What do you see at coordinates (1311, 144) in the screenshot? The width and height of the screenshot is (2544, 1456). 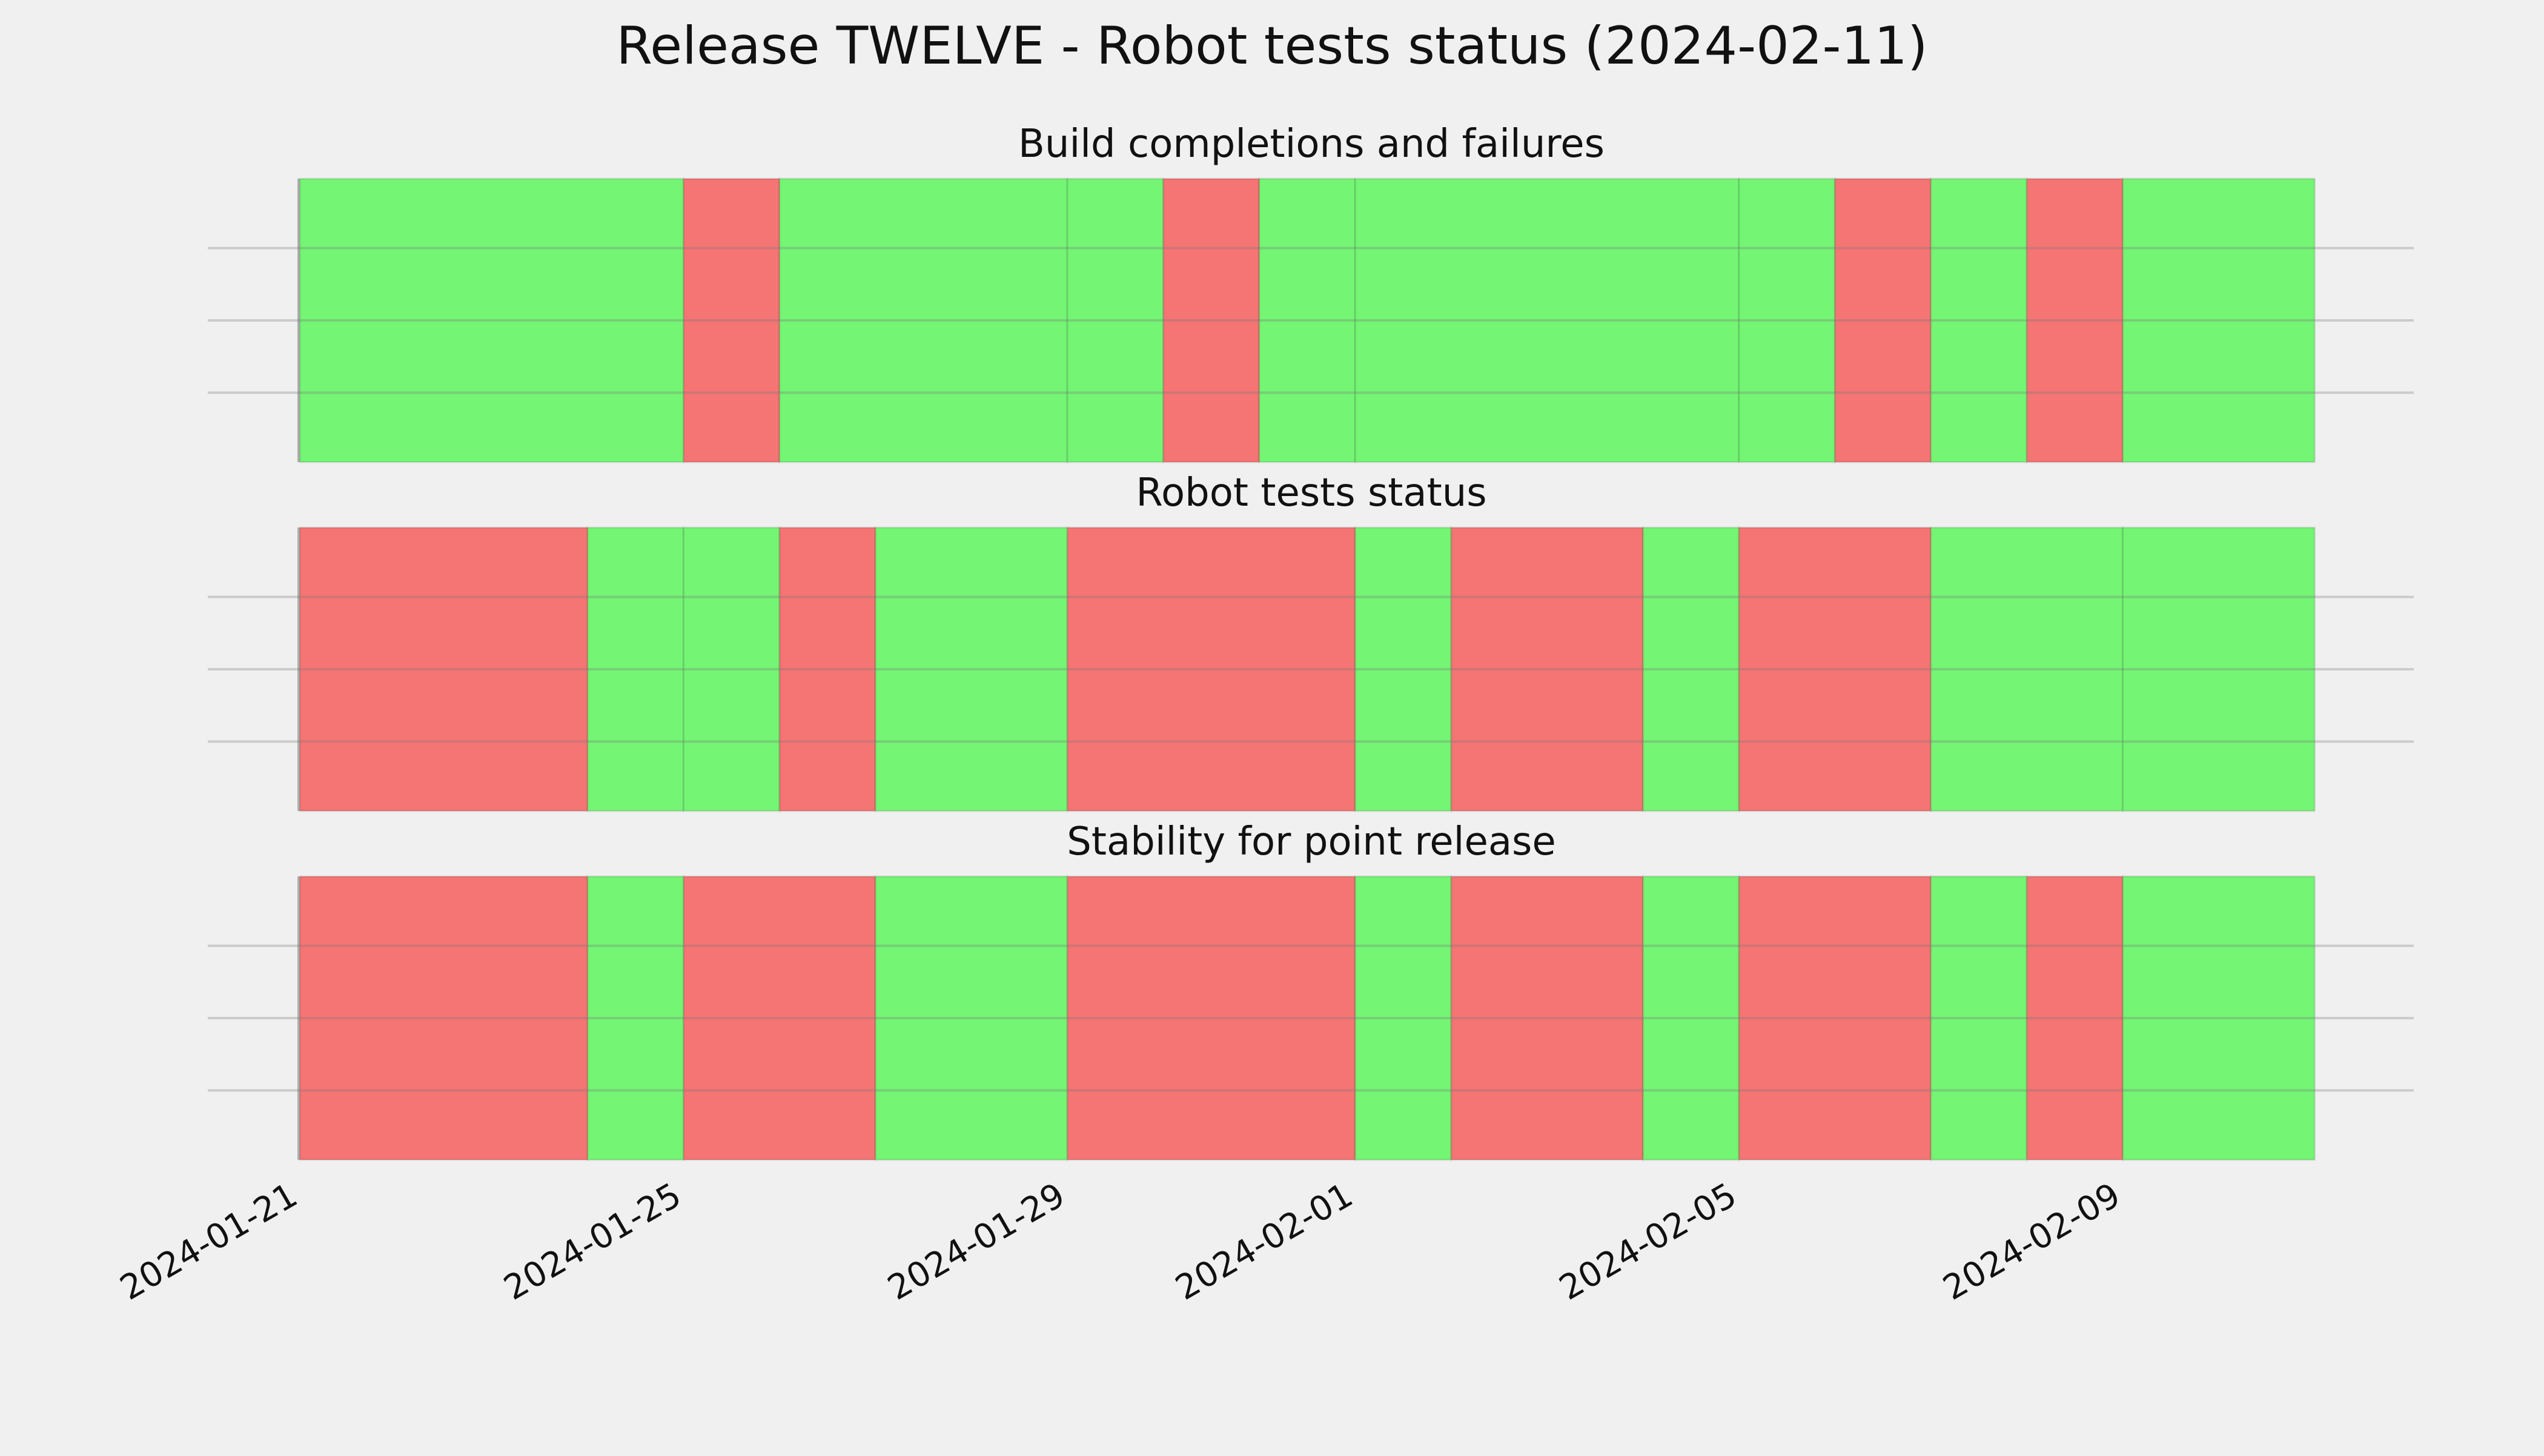 I see `panel-title: Build completions and failures` at bounding box center [1311, 144].